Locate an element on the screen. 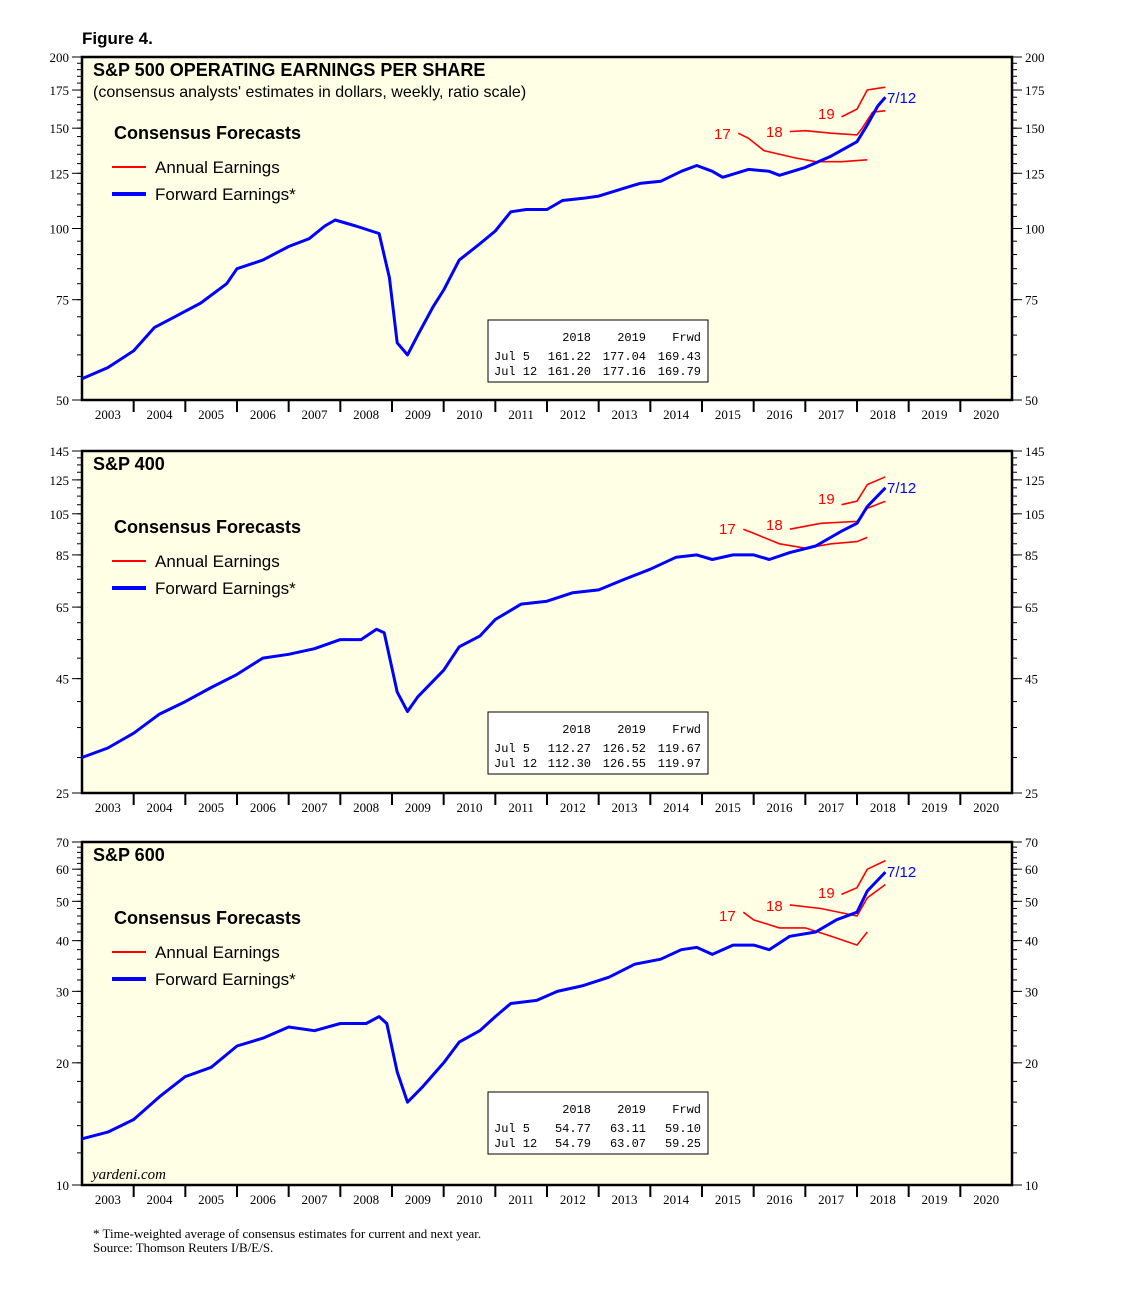 The width and height of the screenshot is (1138, 1290). annotation-a17: 17 is located at coordinates (727, 529).